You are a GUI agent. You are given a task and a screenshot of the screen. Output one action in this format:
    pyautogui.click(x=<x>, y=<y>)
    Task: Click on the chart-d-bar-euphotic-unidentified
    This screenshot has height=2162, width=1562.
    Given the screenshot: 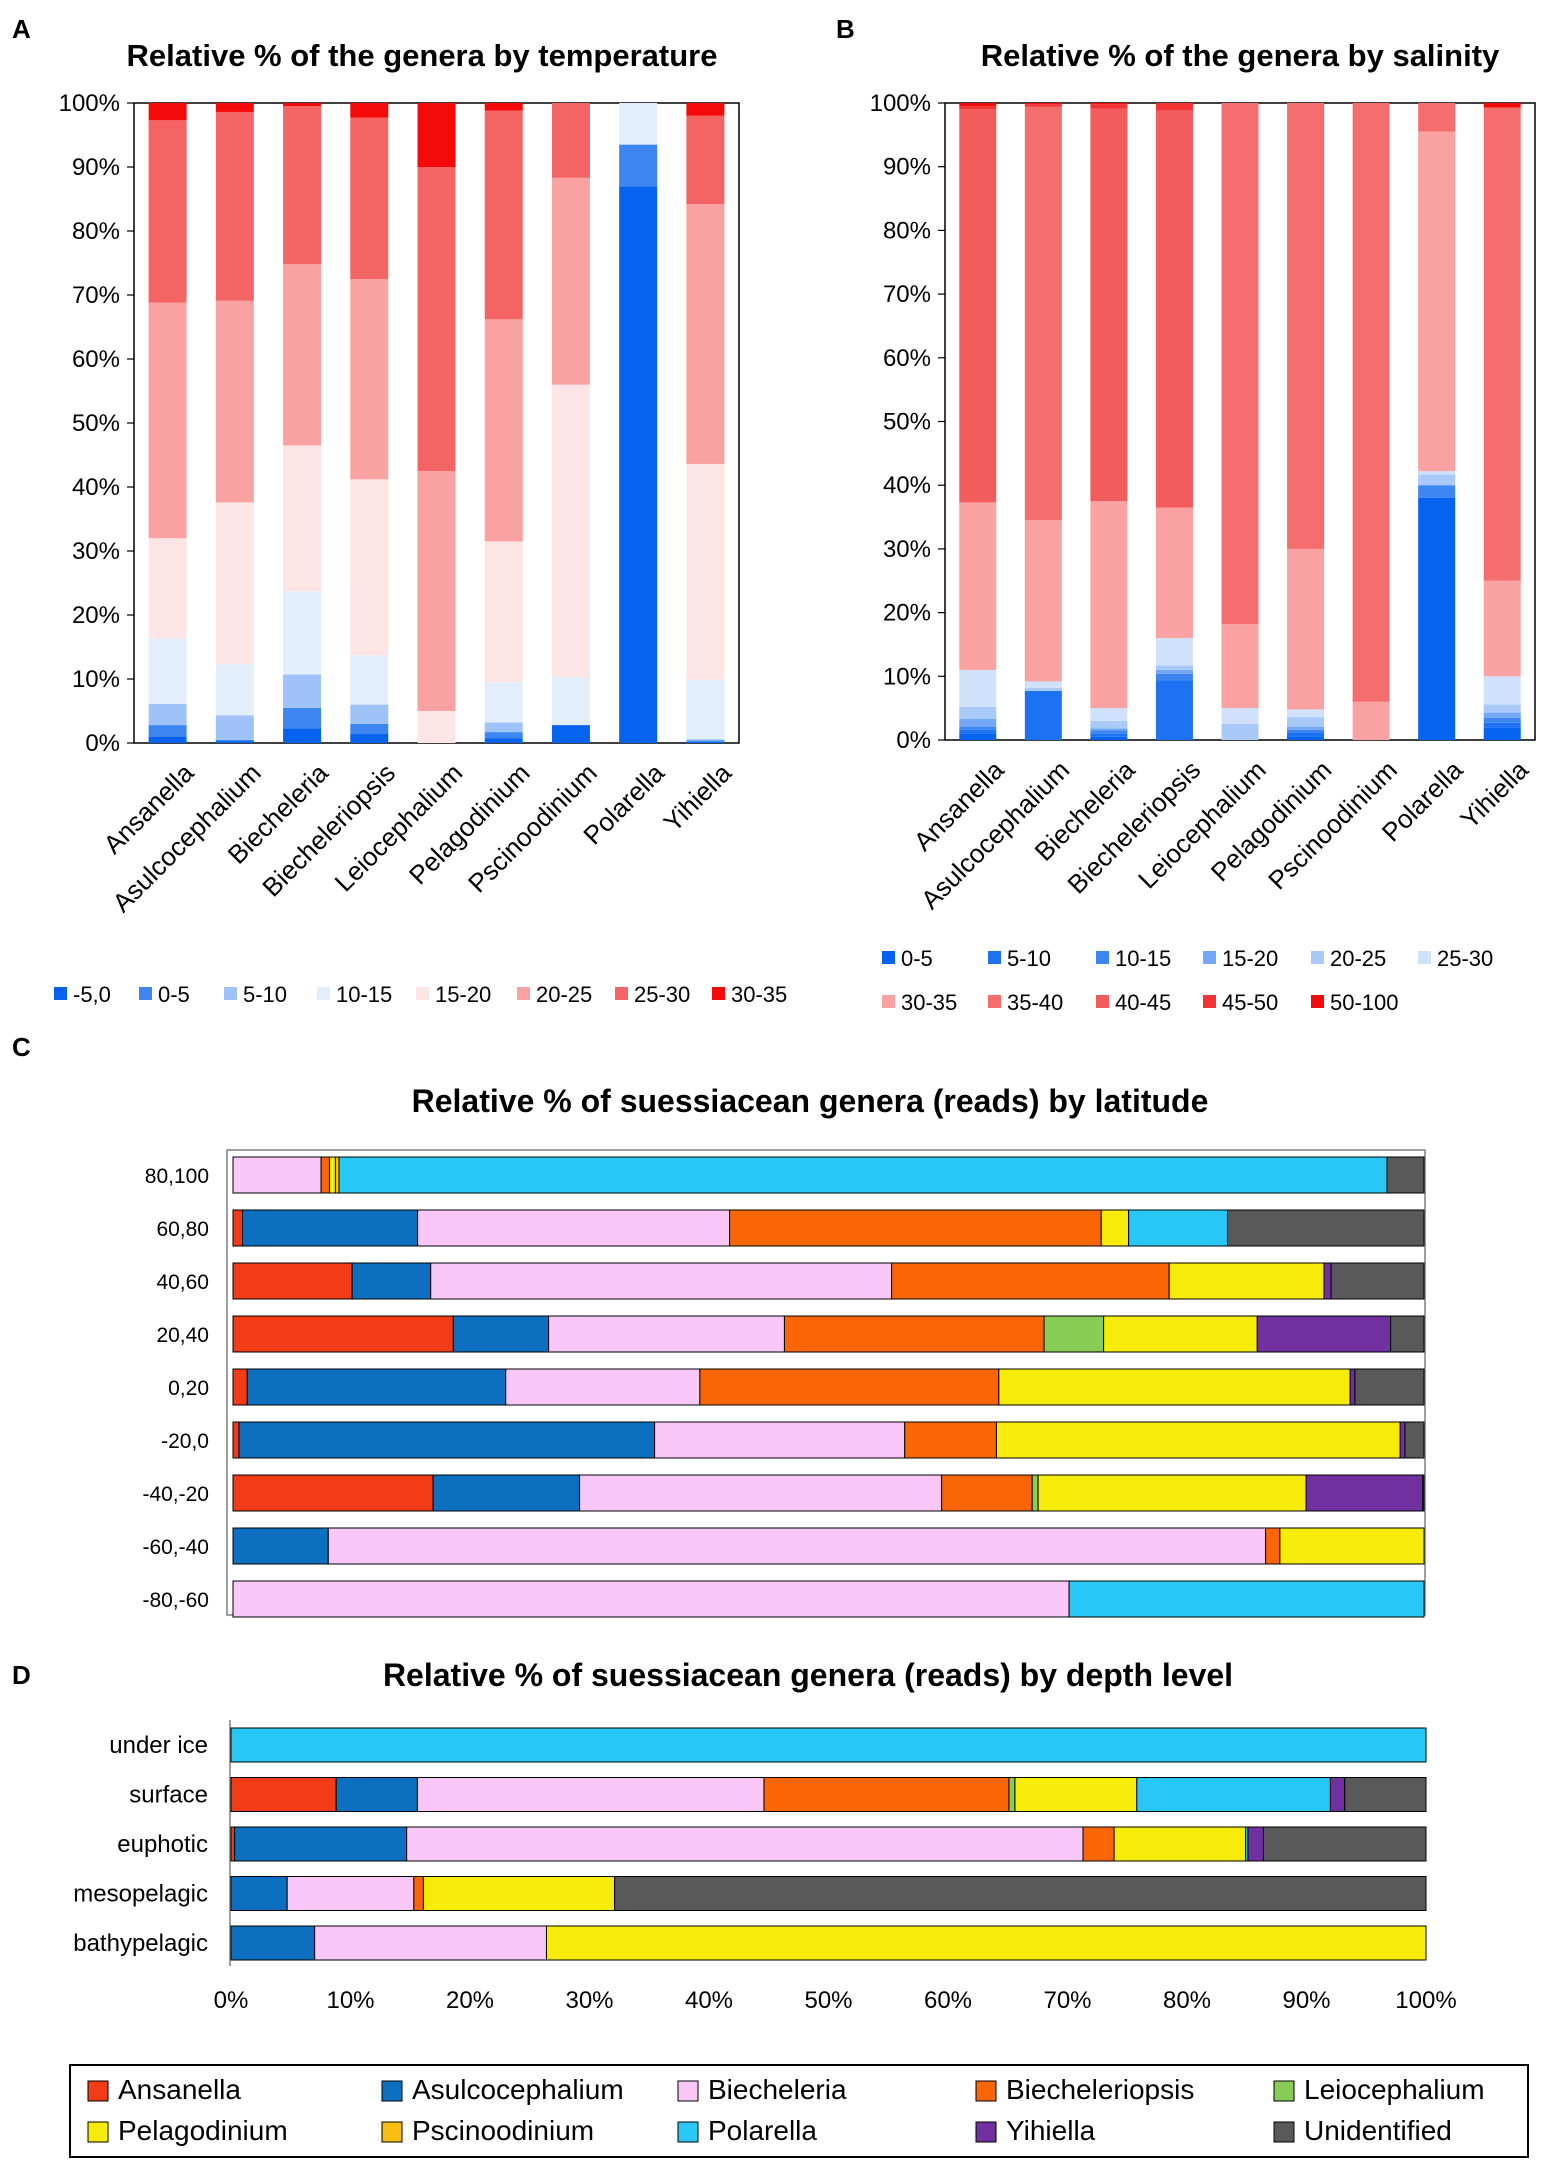 What is the action you would take?
    pyautogui.click(x=1344, y=1844)
    